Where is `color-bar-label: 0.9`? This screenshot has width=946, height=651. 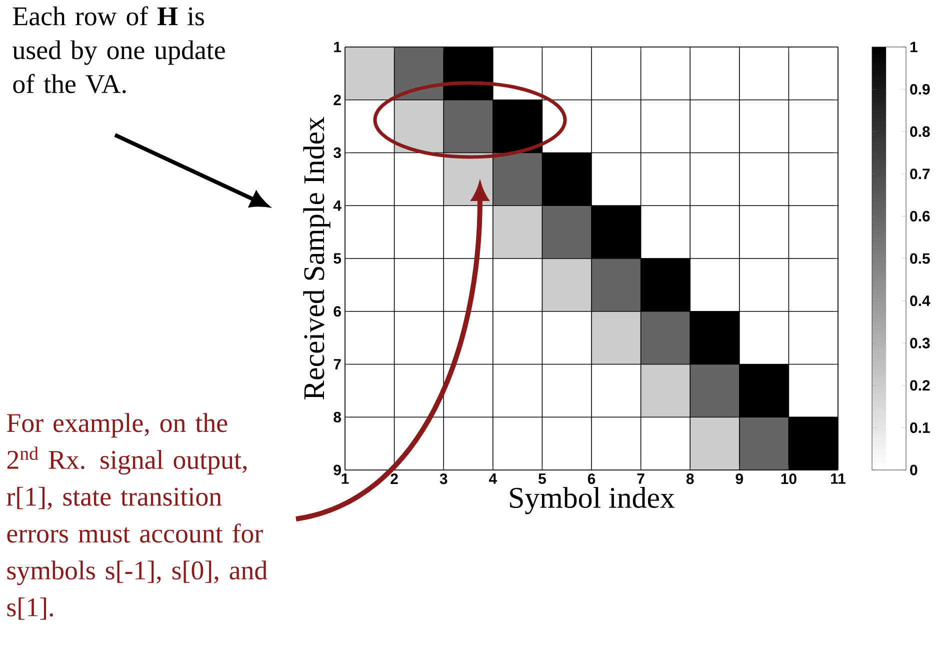
color-bar-label: 0.9 is located at coordinates (920, 89).